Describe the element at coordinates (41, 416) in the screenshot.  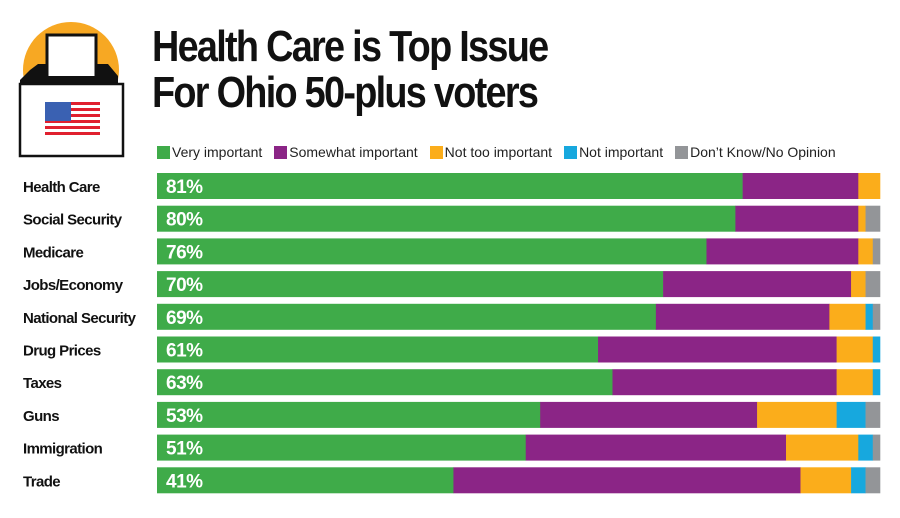
I see `category-label: Guns` at that location.